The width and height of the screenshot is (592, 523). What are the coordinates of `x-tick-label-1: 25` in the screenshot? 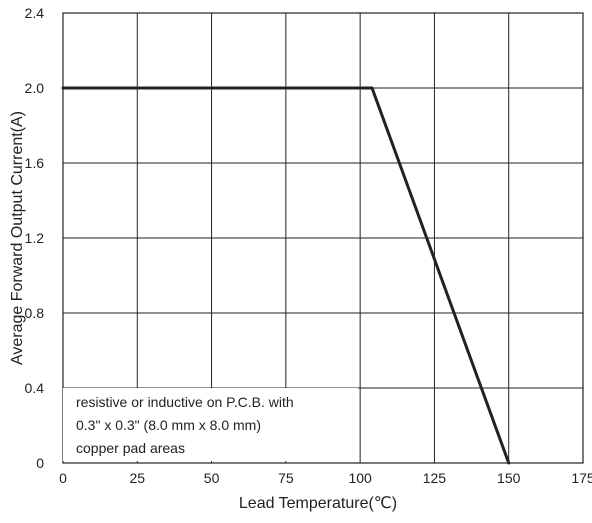 It's located at (137, 478).